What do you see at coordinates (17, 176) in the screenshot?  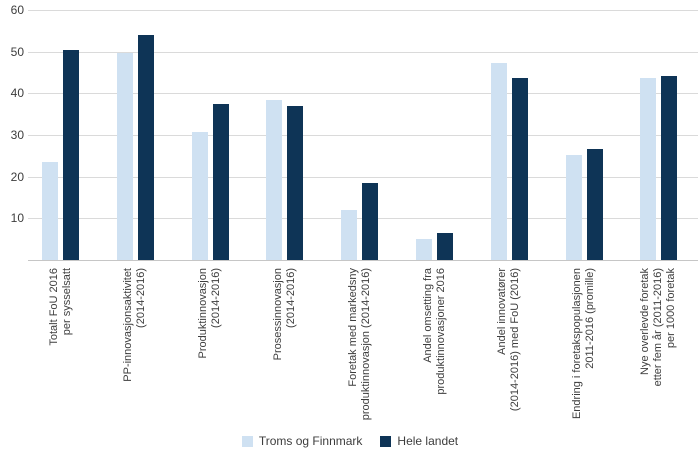 I see `y-tick-label-20: 20` at bounding box center [17, 176].